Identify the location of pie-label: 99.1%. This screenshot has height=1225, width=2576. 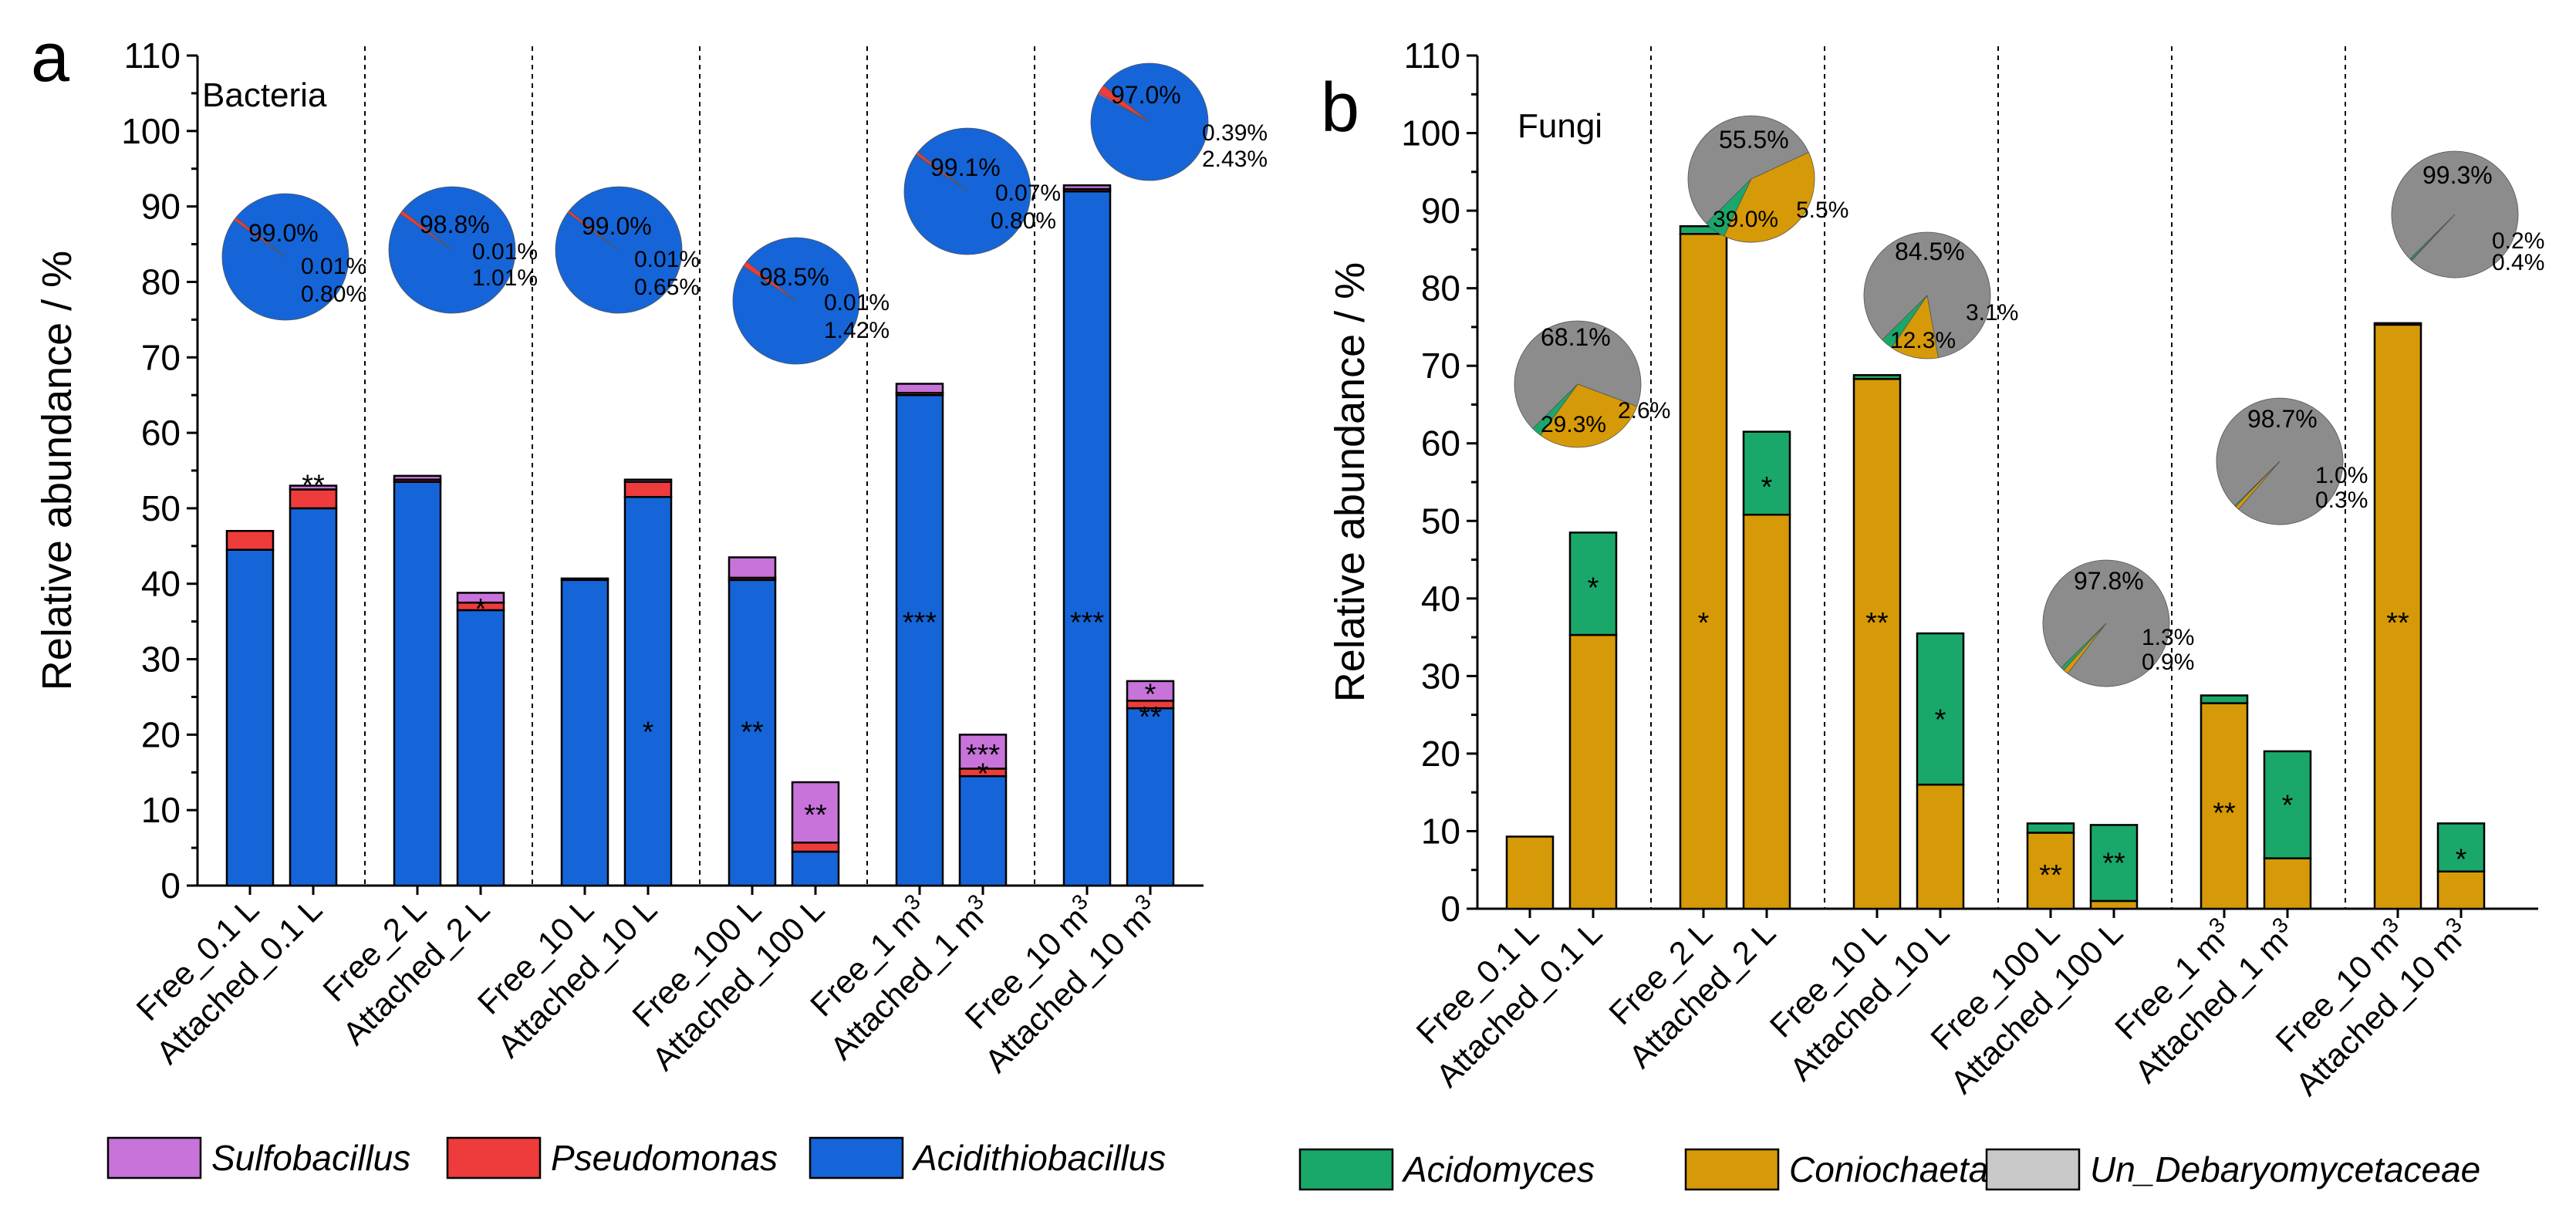
(965, 167).